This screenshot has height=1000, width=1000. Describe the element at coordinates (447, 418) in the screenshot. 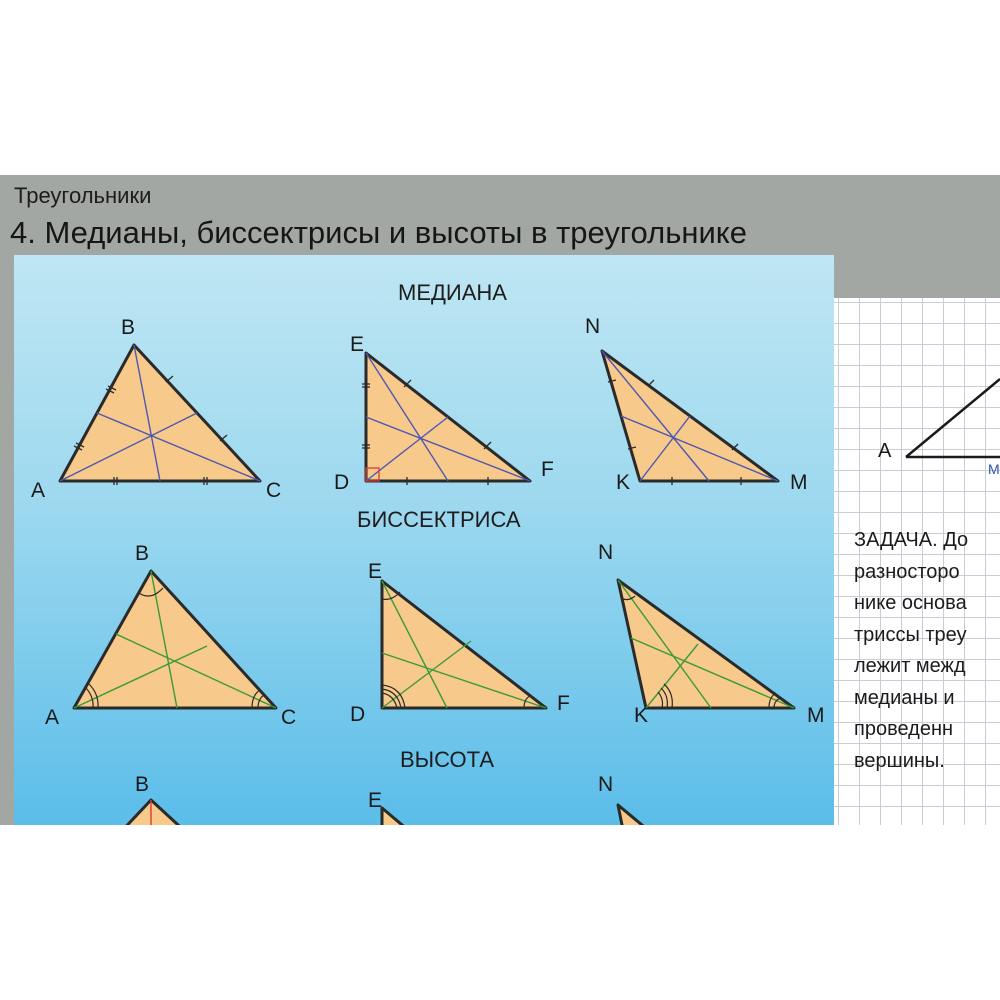

I see `median-triangle-def` at that location.